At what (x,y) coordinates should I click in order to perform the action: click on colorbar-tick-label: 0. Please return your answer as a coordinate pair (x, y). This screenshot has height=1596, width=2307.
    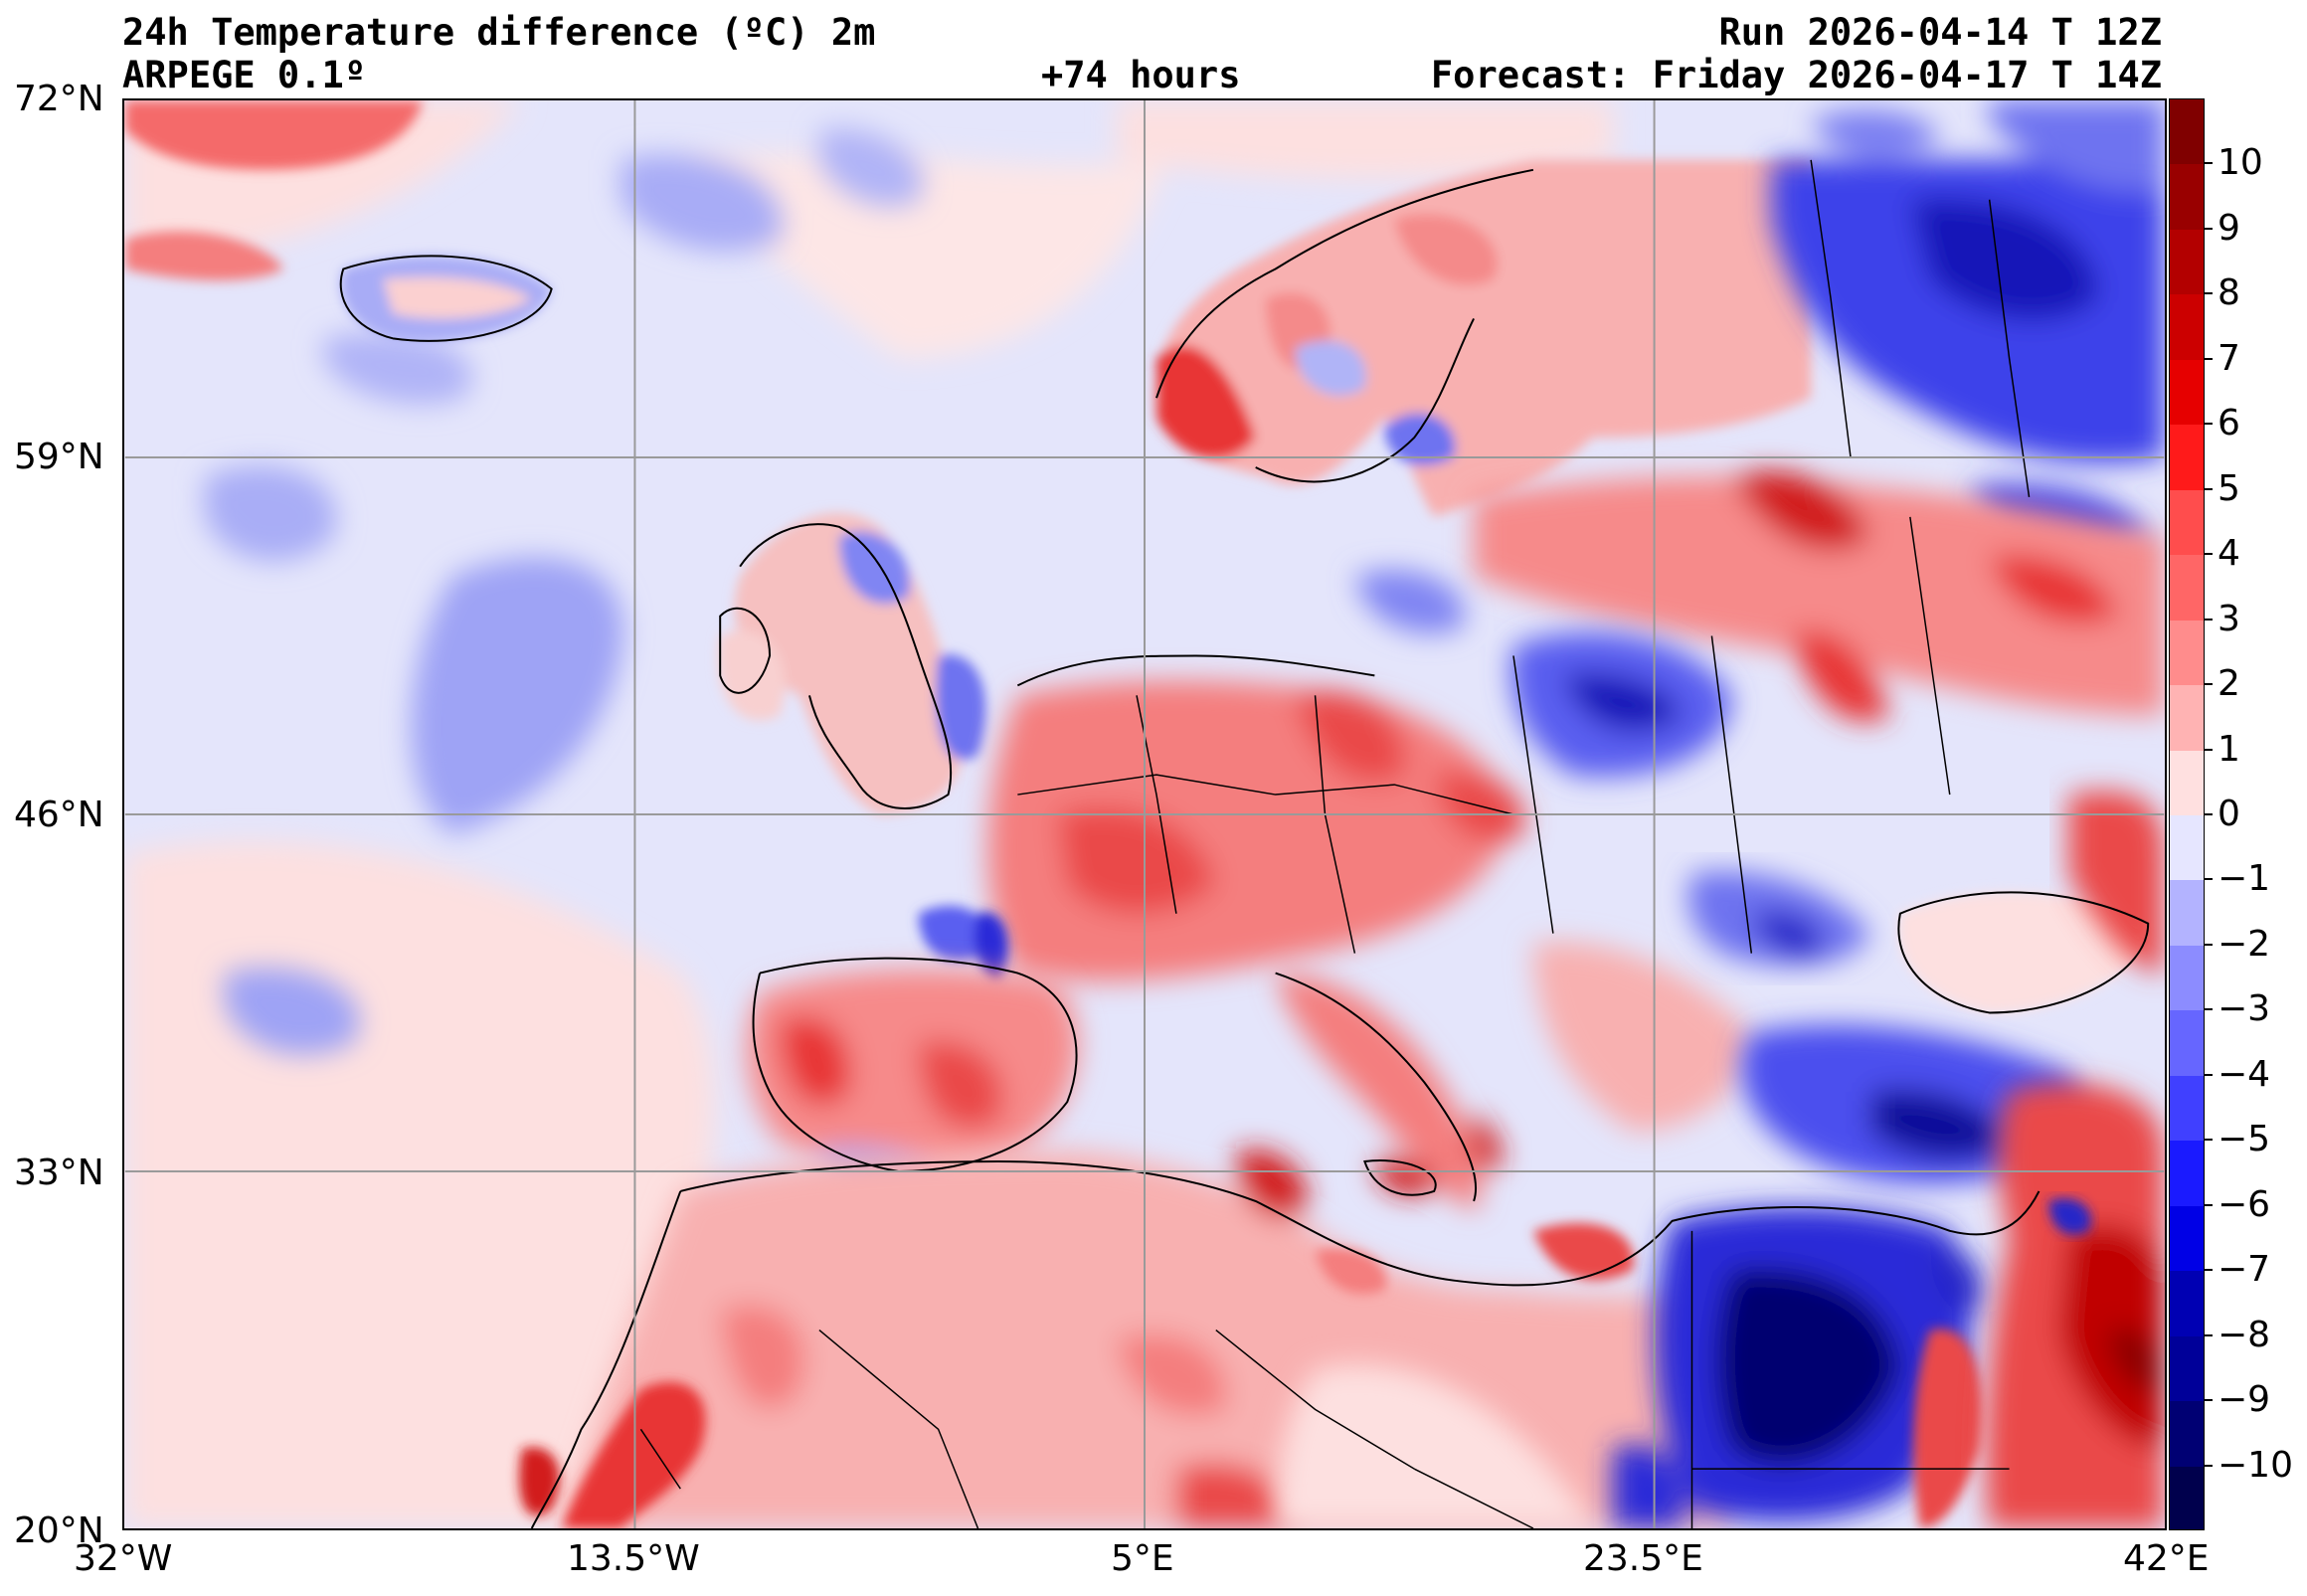
    Looking at the image, I should click on (2229, 814).